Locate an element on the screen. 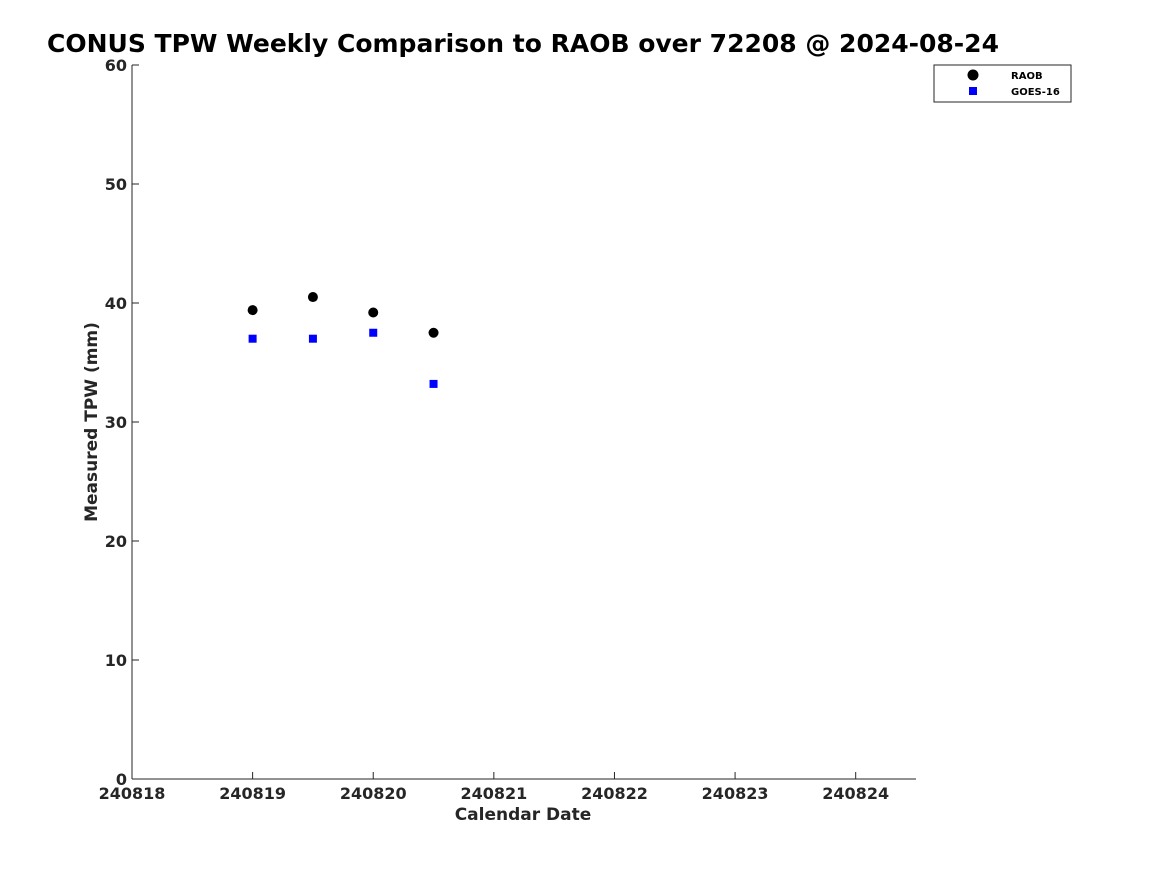  y-axis-label: Measured TPW (mm) is located at coordinates (92, 422).